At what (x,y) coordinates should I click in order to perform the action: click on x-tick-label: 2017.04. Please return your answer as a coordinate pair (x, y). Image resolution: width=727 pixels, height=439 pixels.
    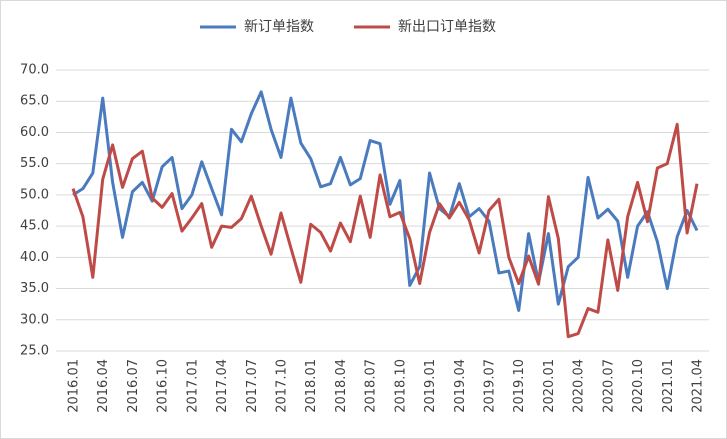
    Looking at the image, I should click on (222, 386).